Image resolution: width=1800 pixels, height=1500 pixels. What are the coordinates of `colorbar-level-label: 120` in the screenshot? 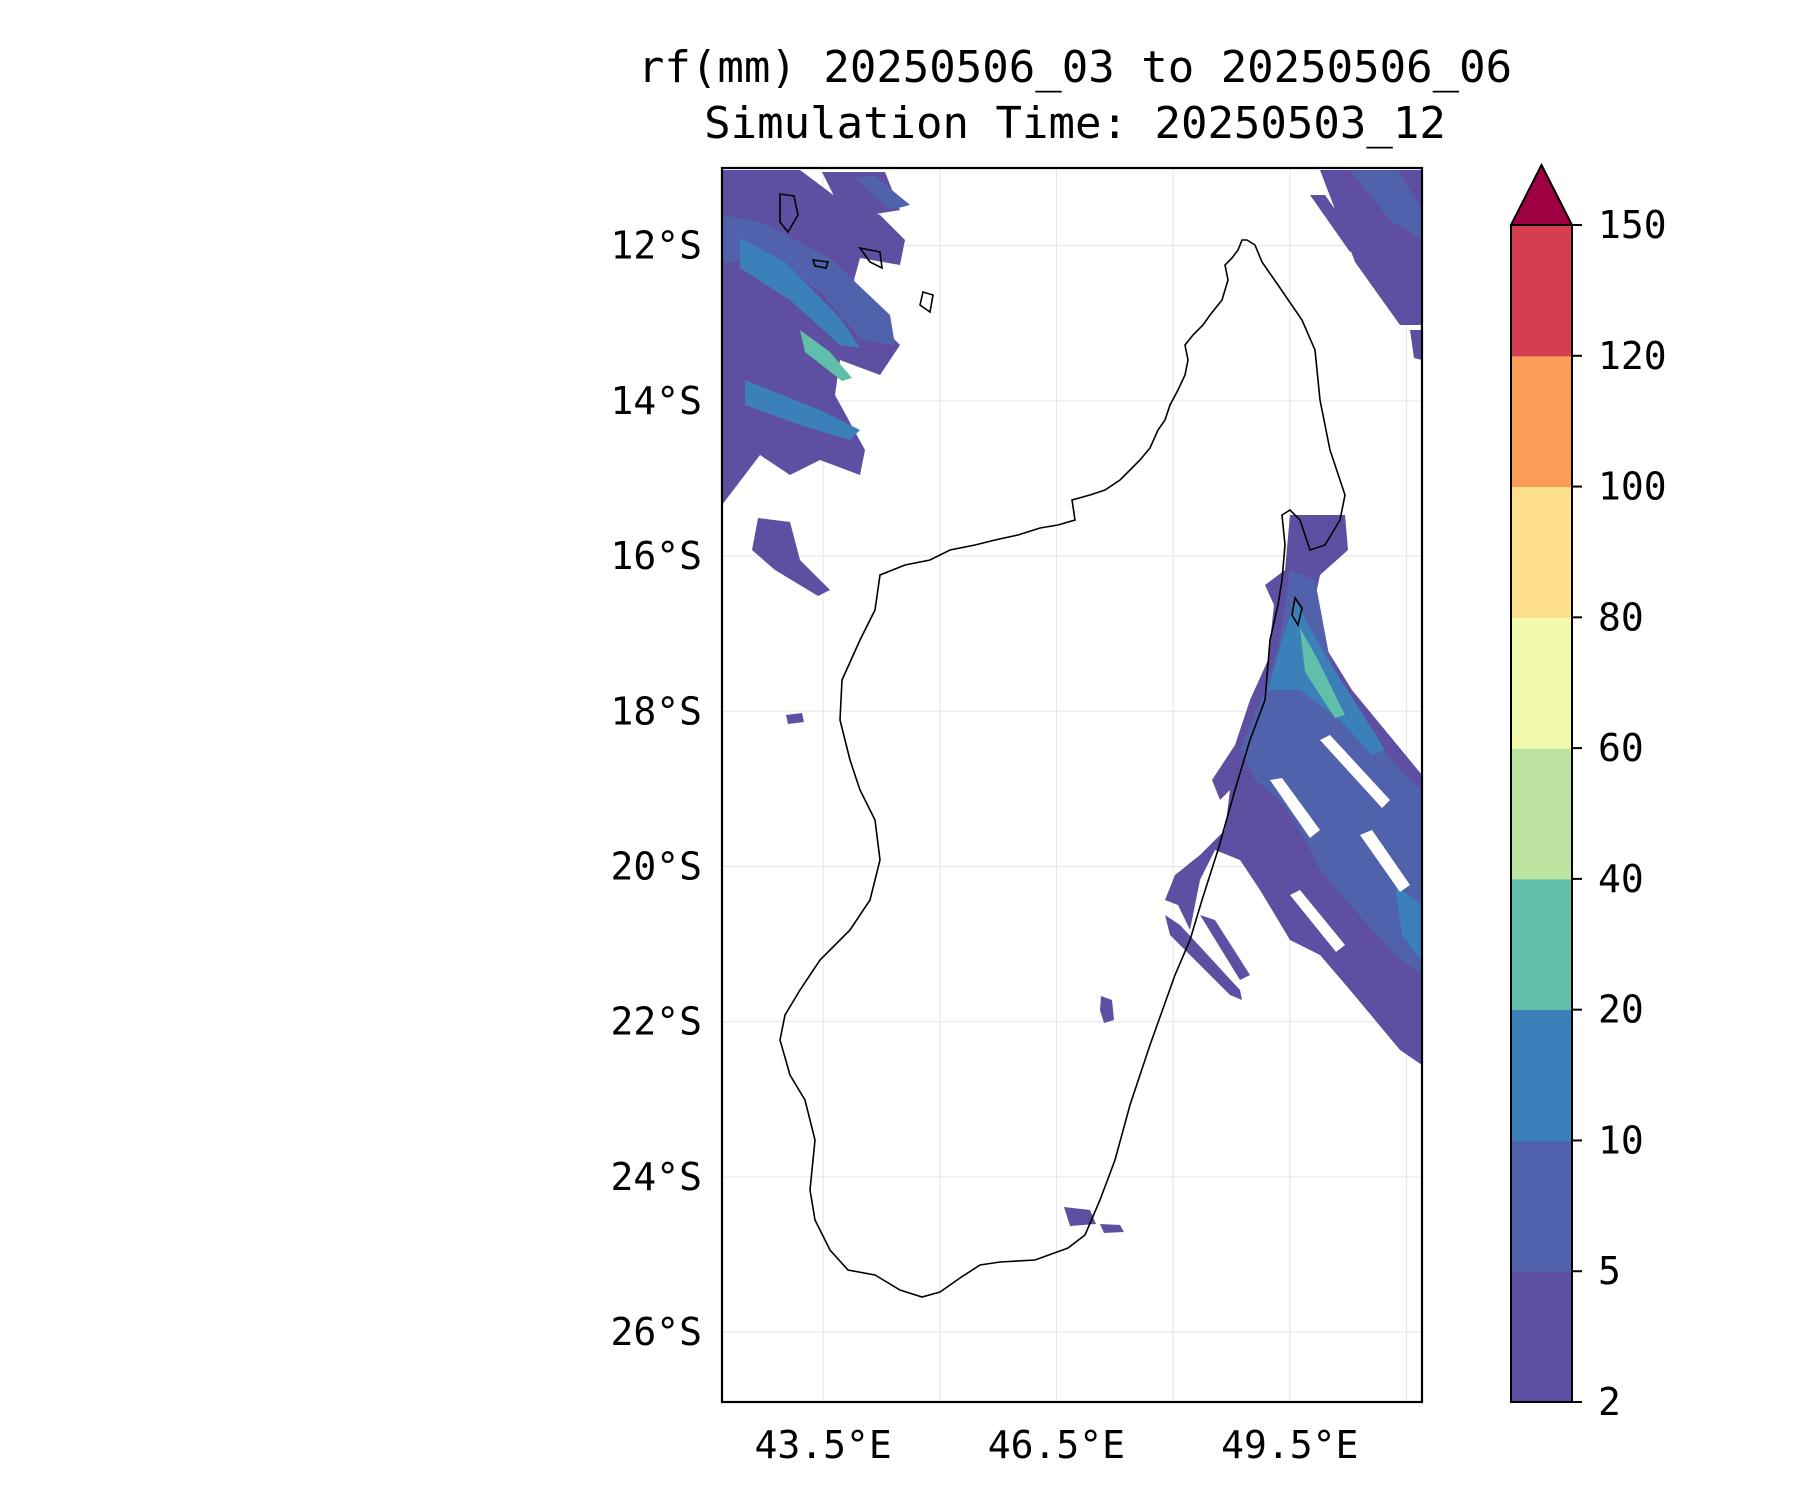 It's located at (1632, 356).